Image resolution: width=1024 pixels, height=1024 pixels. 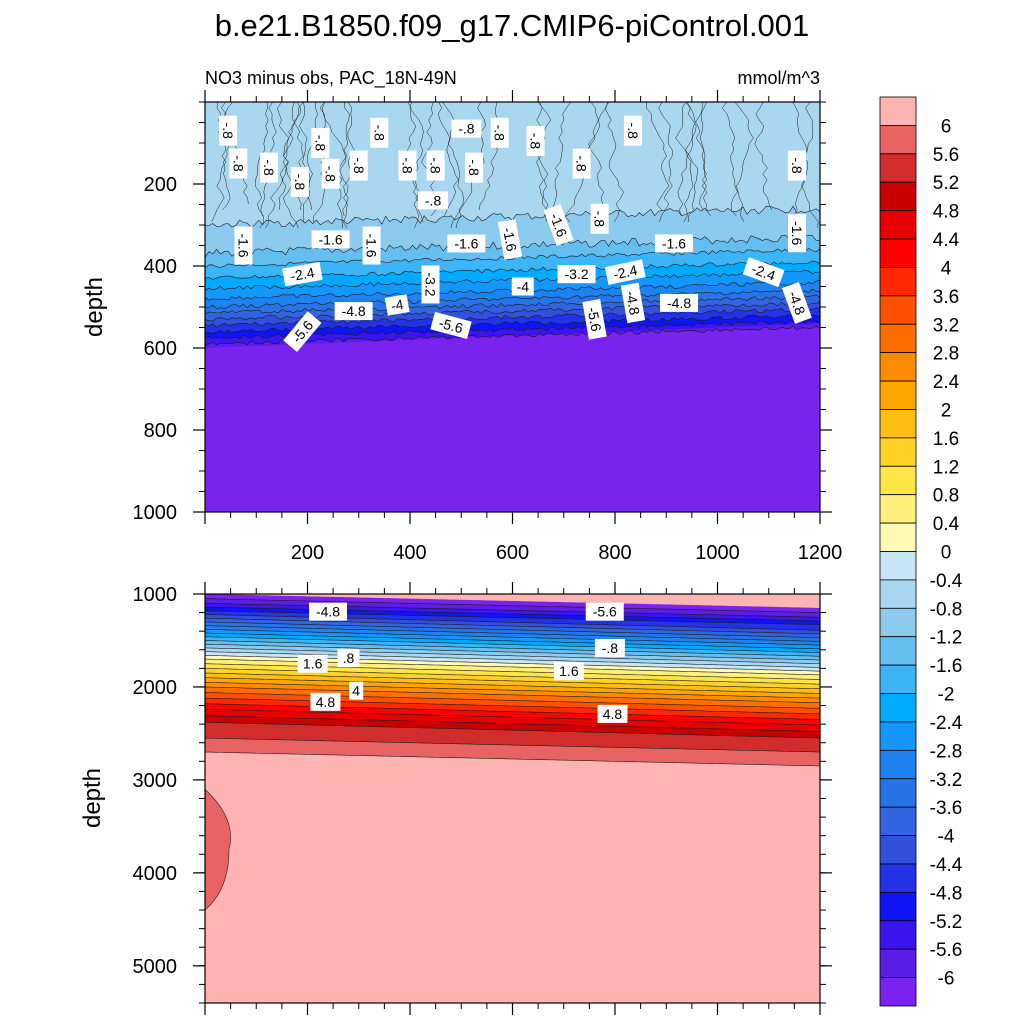 I want to click on contour-label-upper-13: -.8, so click(x=535, y=140).